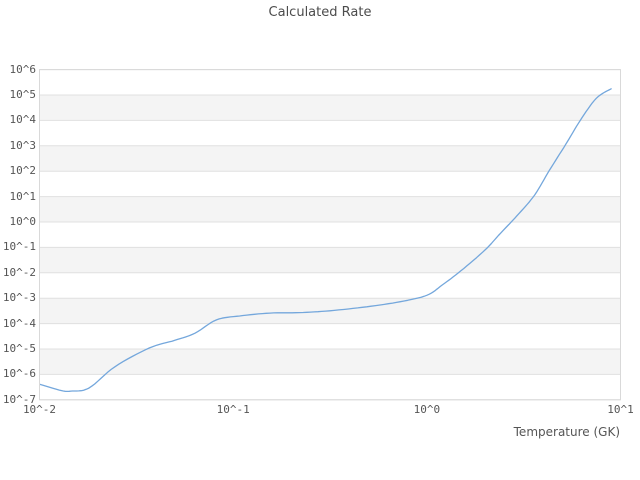  I want to click on y-tick-label: 10^-1, so click(19, 247).